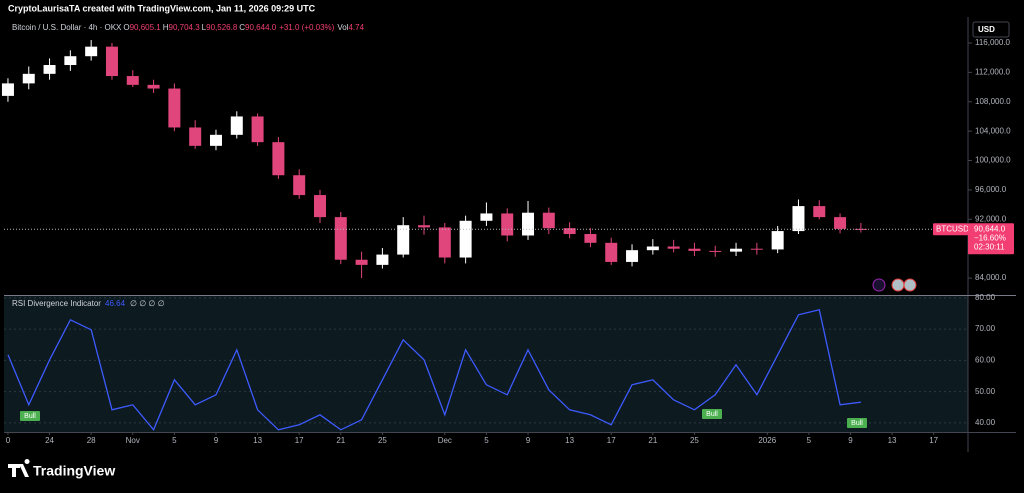 The image size is (1024, 493). Describe the element at coordinates (115, 303) in the screenshot. I see `rsi-value: 46.64` at that location.